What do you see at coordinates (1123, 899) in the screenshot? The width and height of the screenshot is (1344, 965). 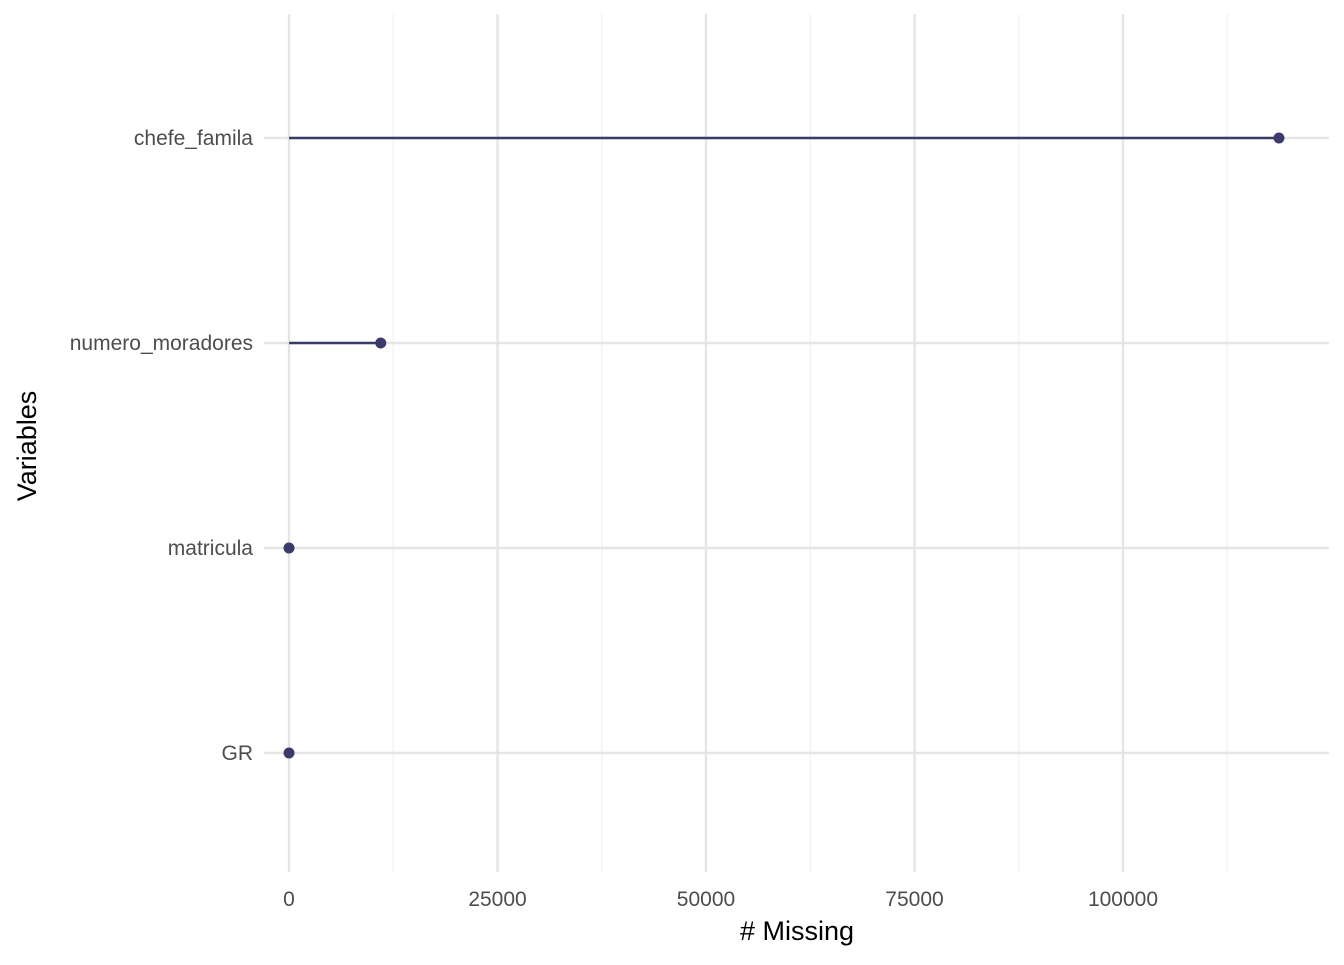 I see `x-tick-label: 100000` at bounding box center [1123, 899].